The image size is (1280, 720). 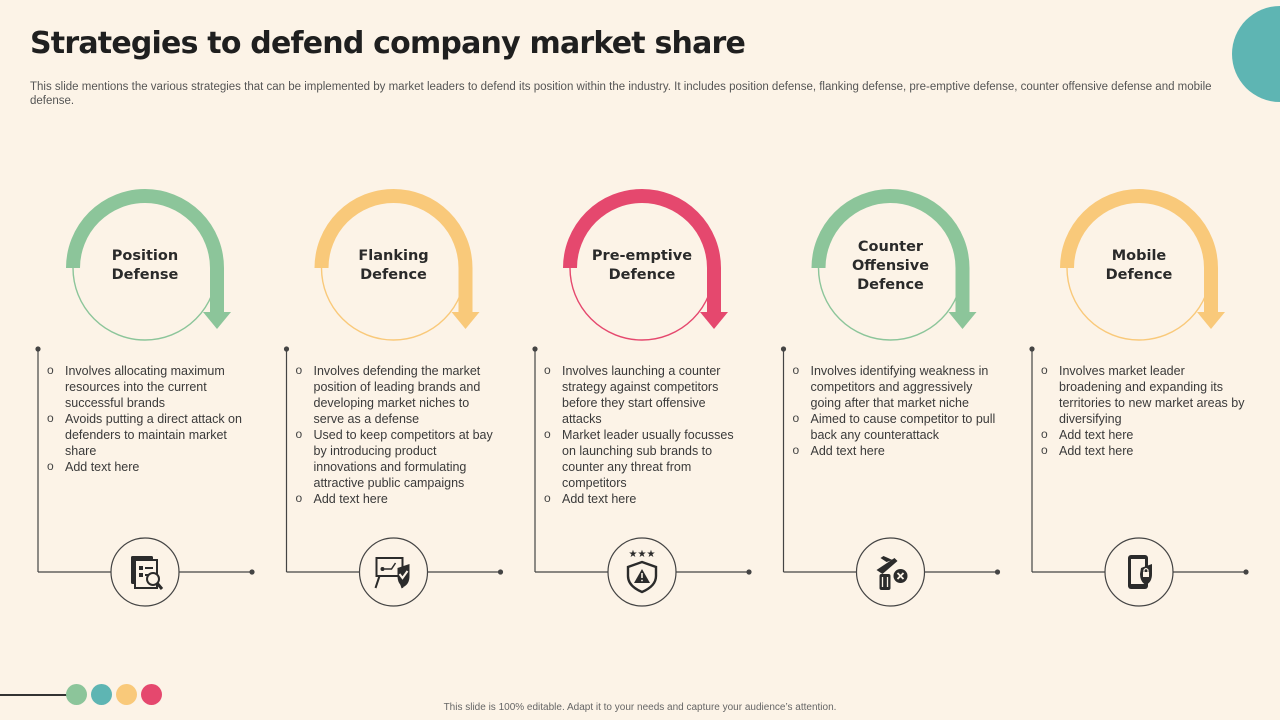 I want to click on strategy-title-line: Pre-emptive, so click(x=642, y=256).